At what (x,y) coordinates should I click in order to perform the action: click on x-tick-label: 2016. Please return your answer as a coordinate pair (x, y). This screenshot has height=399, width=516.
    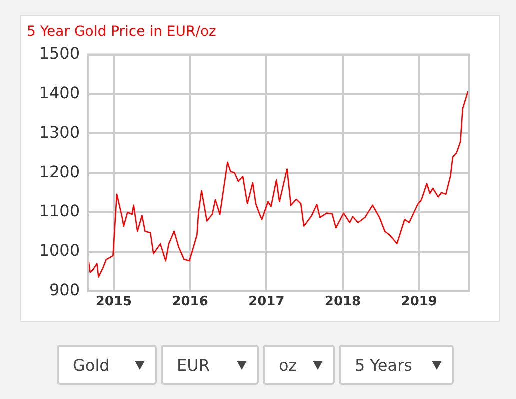
    Looking at the image, I should click on (190, 302).